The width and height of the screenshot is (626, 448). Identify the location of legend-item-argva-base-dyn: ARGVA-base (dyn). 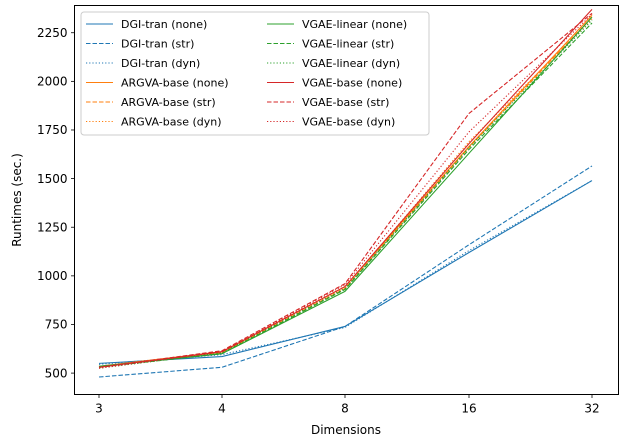
(154, 122).